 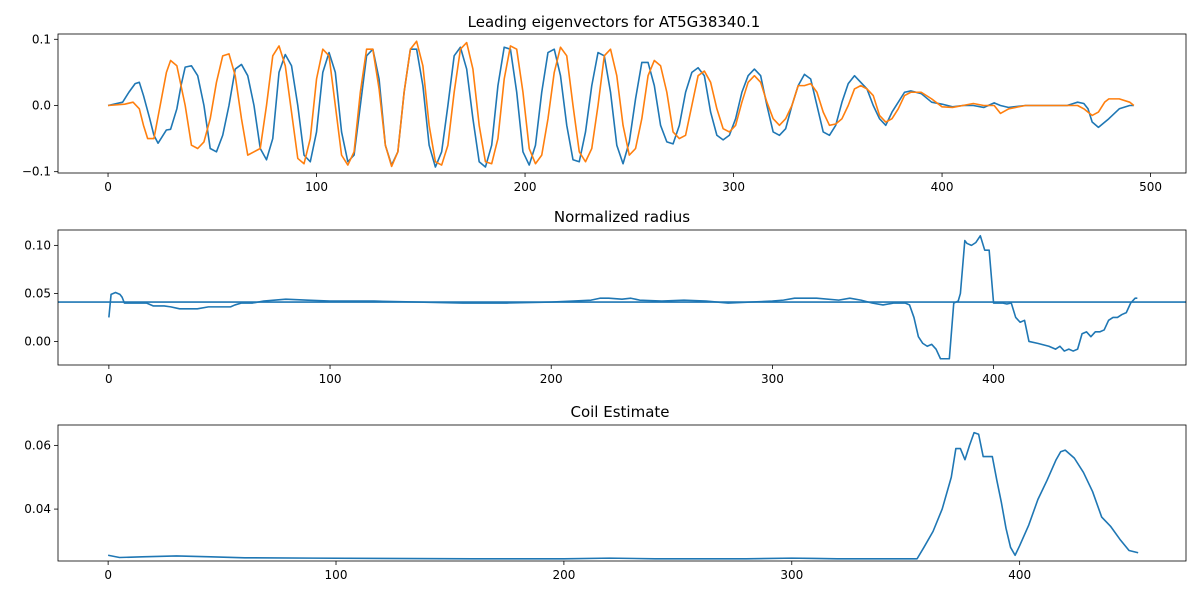 What do you see at coordinates (336, 575) in the screenshot?
I see `coil-estimate-x-tick-label: 100` at bounding box center [336, 575].